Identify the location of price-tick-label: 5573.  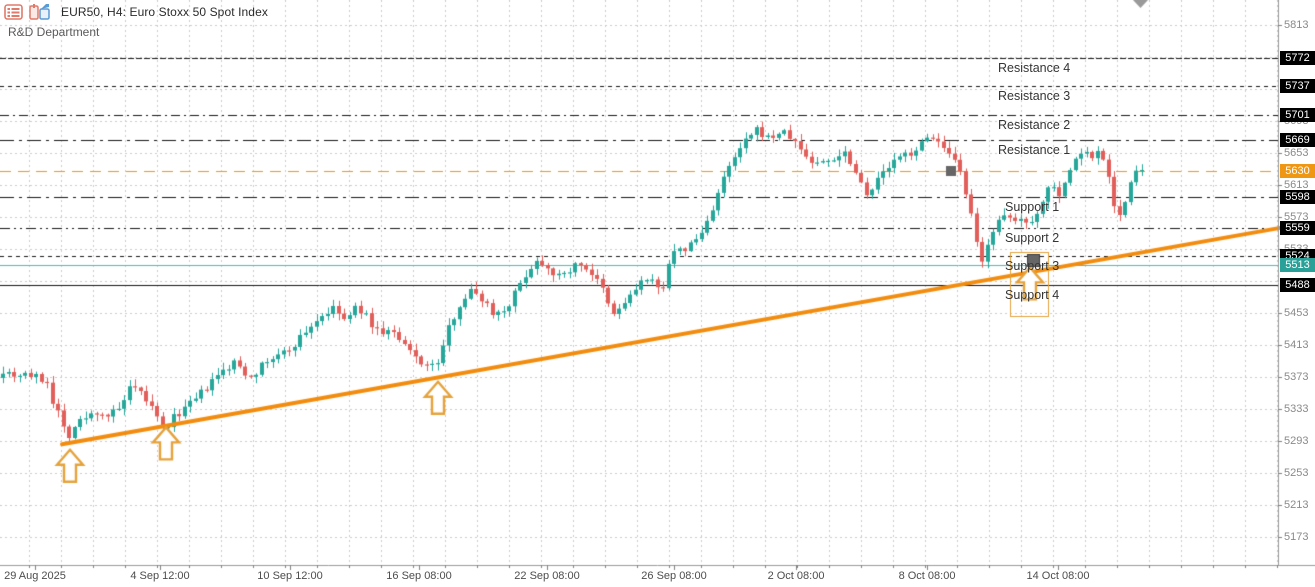
(1296, 217).